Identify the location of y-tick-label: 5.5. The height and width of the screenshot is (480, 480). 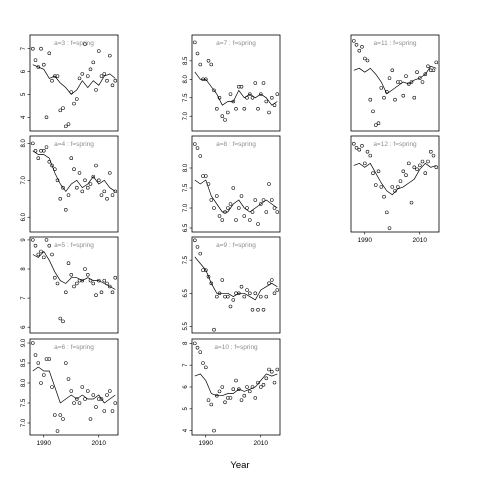
(186, 326).